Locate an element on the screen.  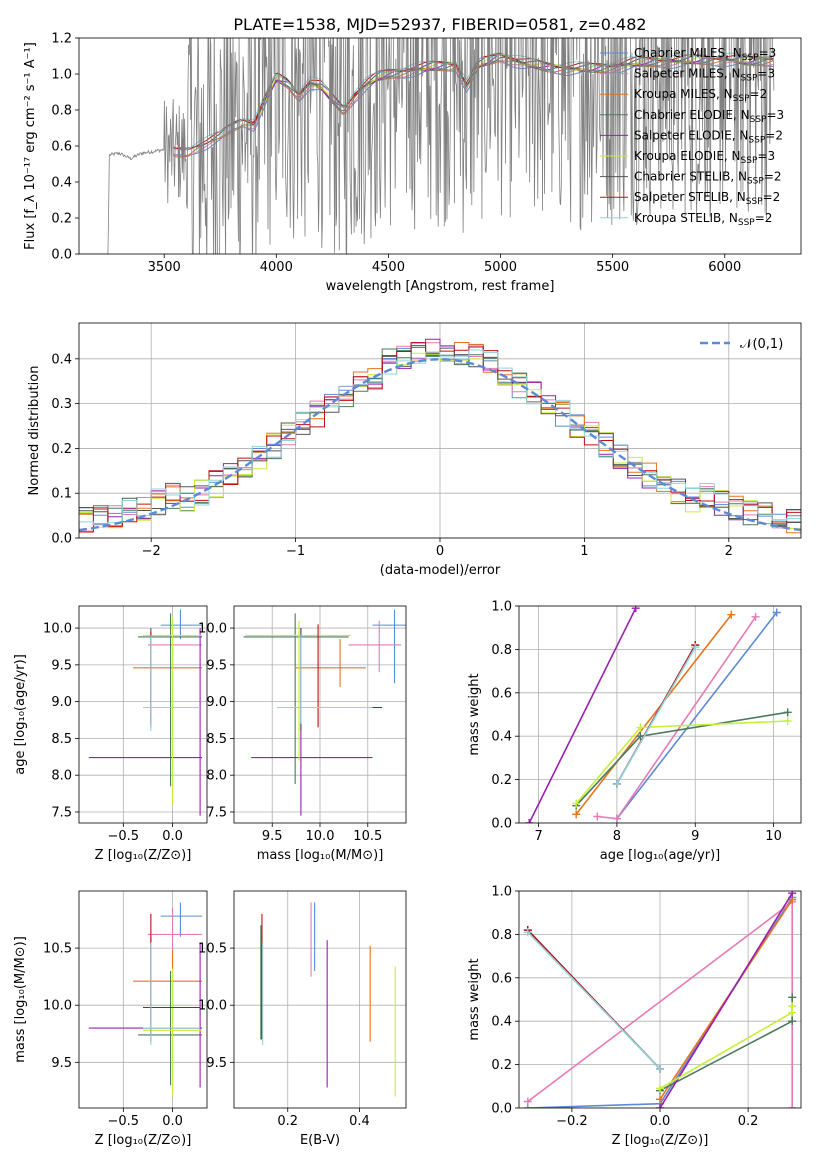
legend-label-kroupa-elodie: Kroupa ELODIE, NSSP=3 is located at coordinates (704, 157).